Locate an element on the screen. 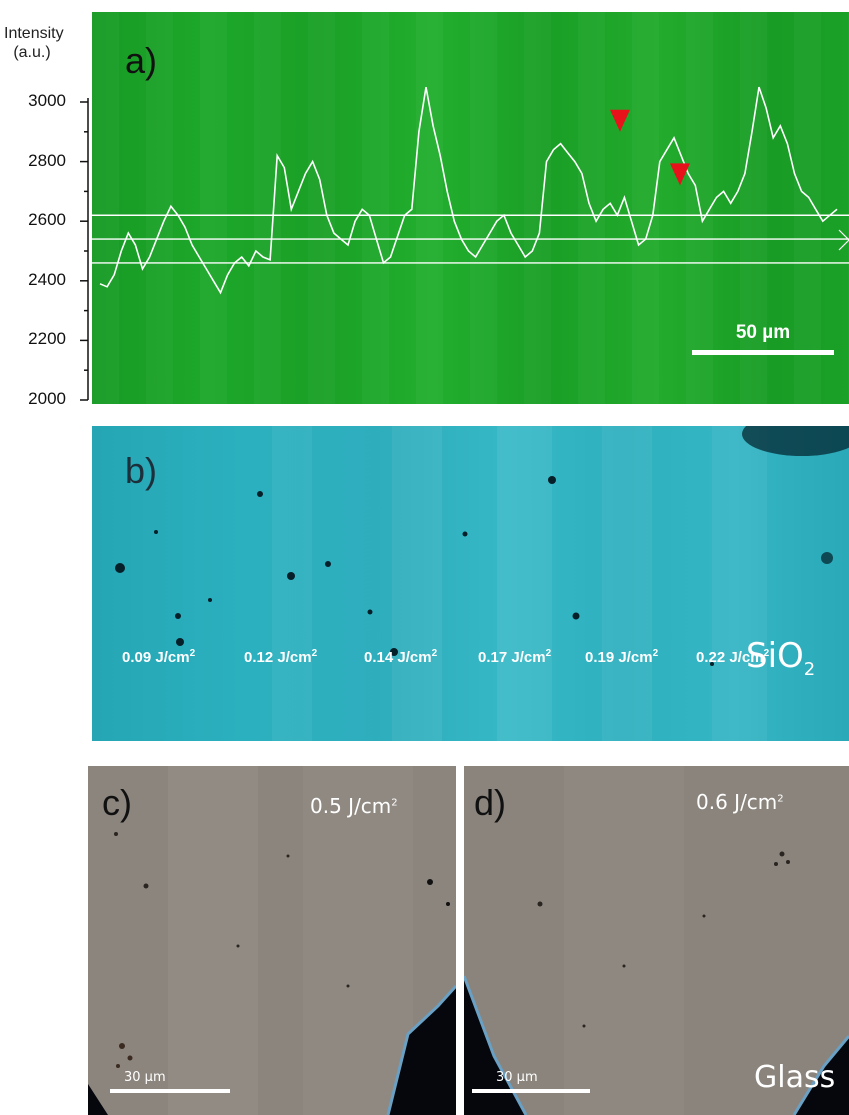 This screenshot has height=1115, width=849. fluence-label-2: 0.12 J/cm2 is located at coordinates (281, 657).